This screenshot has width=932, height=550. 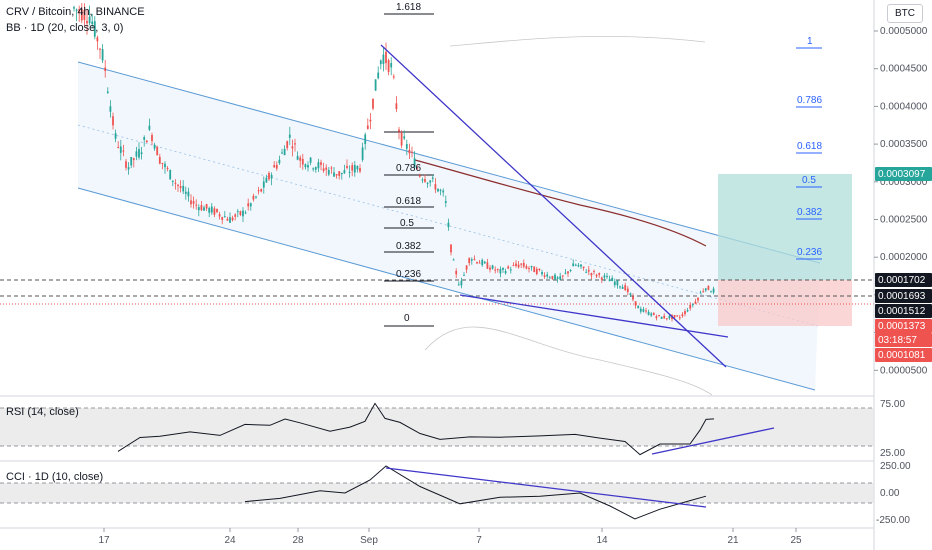 What do you see at coordinates (905, 13) in the screenshot?
I see `currency-button: BTC` at bounding box center [905, 13].